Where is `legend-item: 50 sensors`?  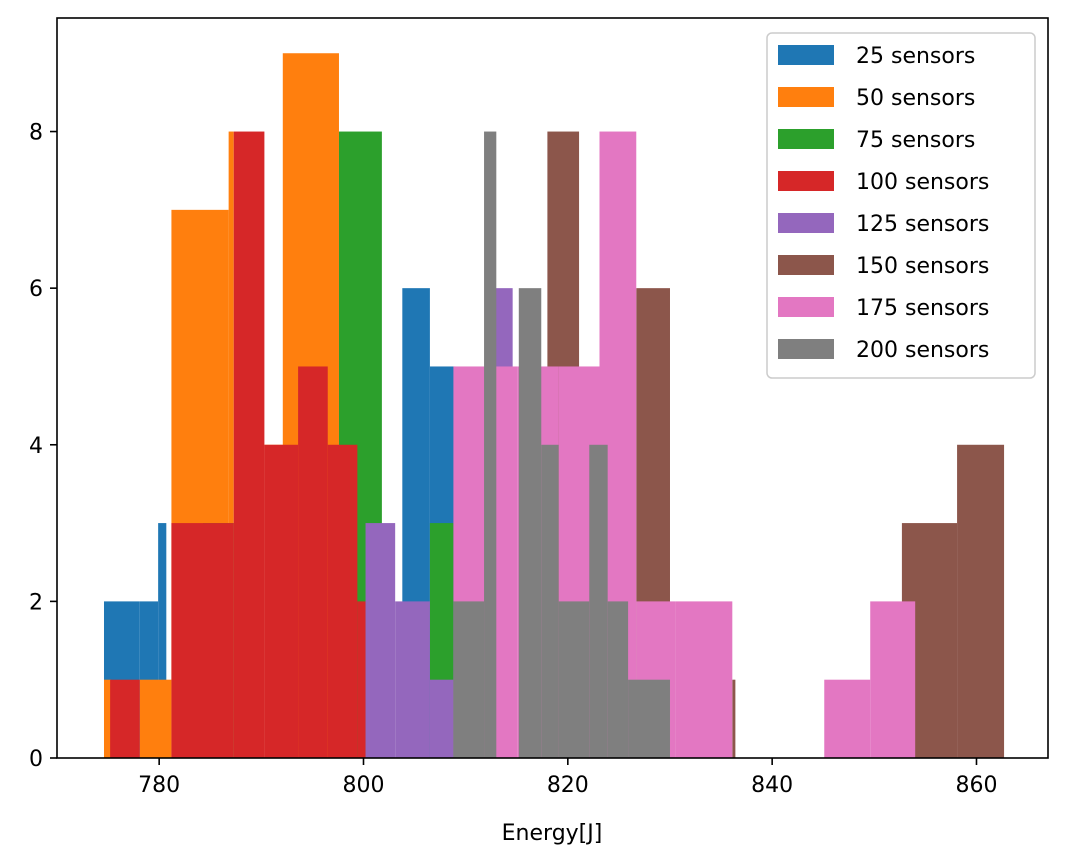 legend-item: 50 sensors is located at coordinates (876, 98).